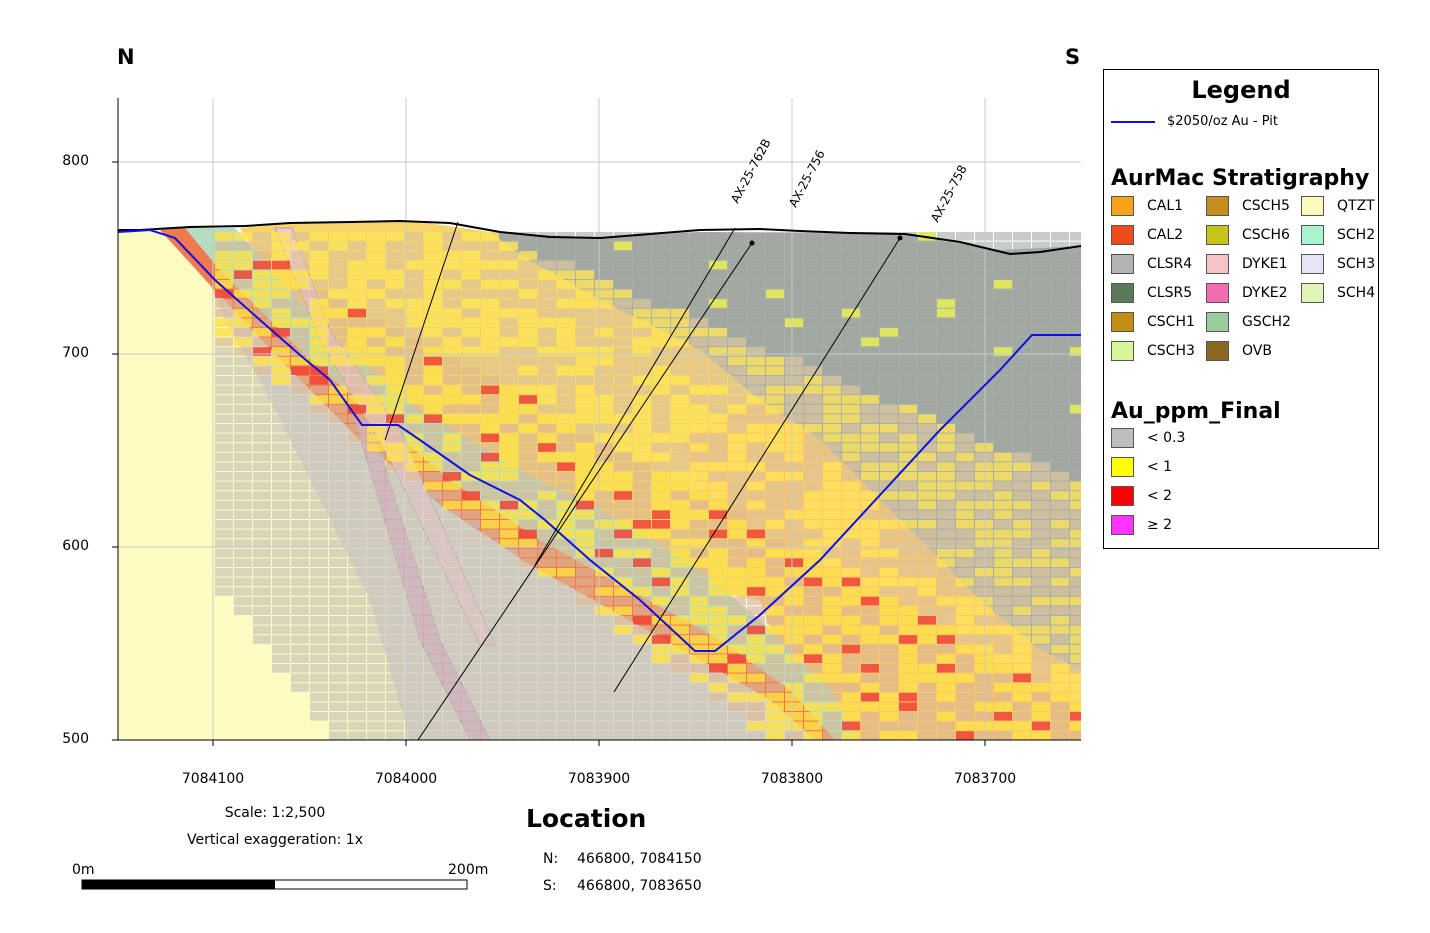 The height and width of the screenshot is (933, 1430). Describe the element at coordinates (1356, 235) in the screenshot. I see `legend-item-label: SCH2` at that location.